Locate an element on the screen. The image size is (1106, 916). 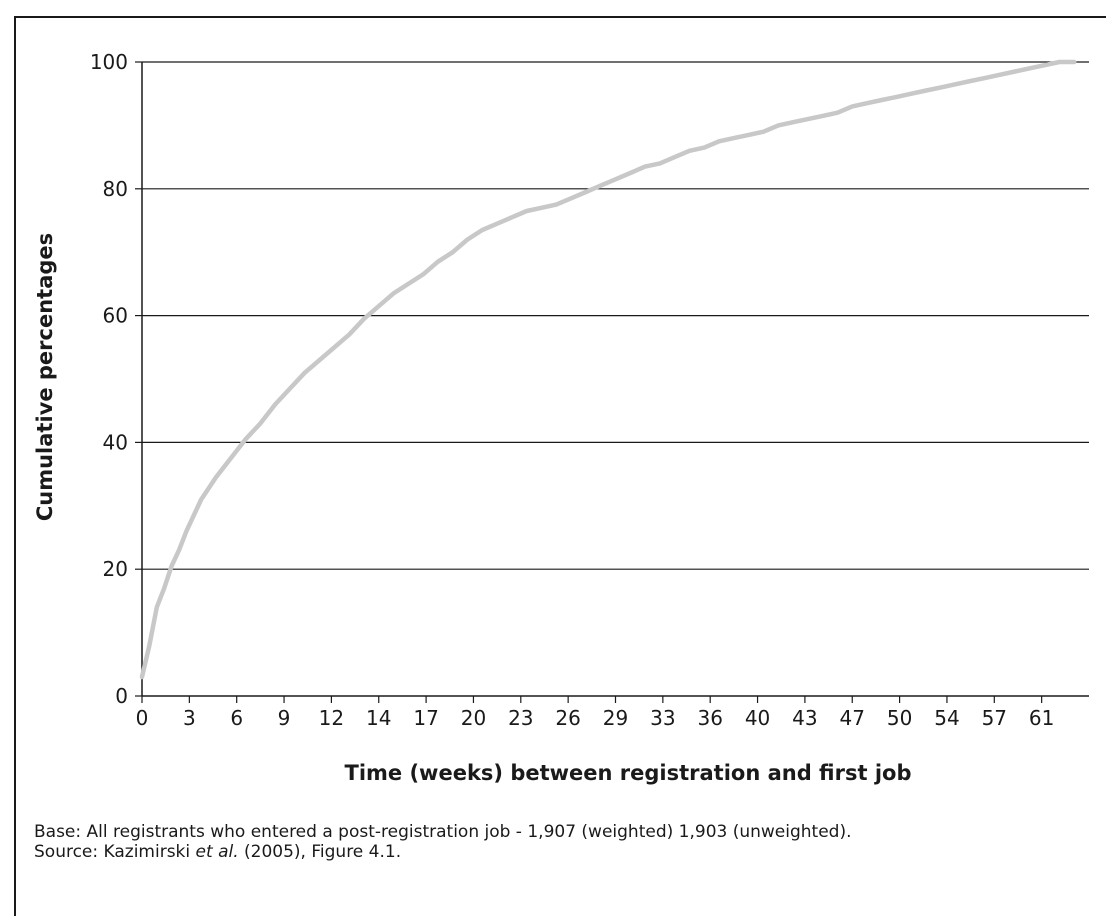
x-tick-label-26: 26 is located at coordinates (567, 718).